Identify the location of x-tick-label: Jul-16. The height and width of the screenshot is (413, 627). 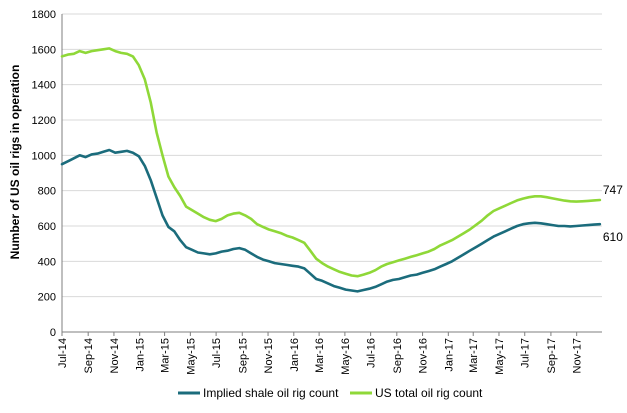
(372, 353).